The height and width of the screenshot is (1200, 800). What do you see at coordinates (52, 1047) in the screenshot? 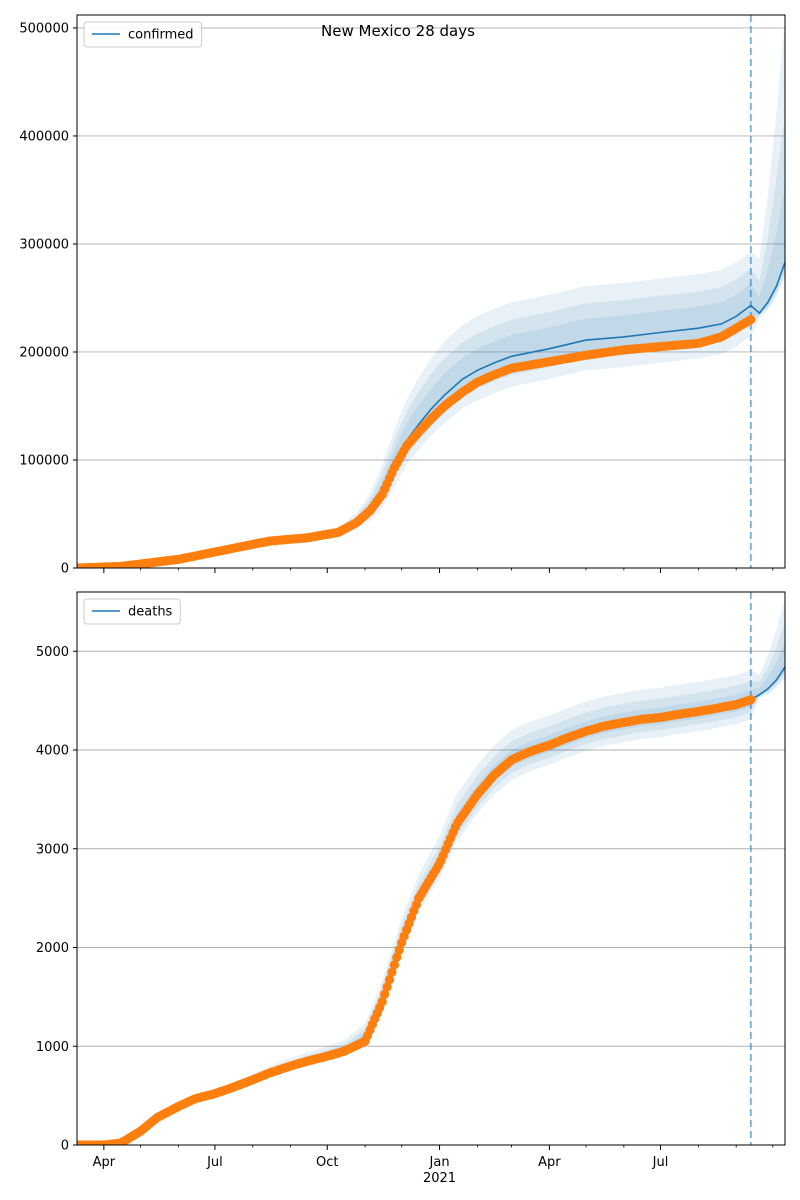
I see `y-tick-label: 1000` at bounding box center [52, 1047].